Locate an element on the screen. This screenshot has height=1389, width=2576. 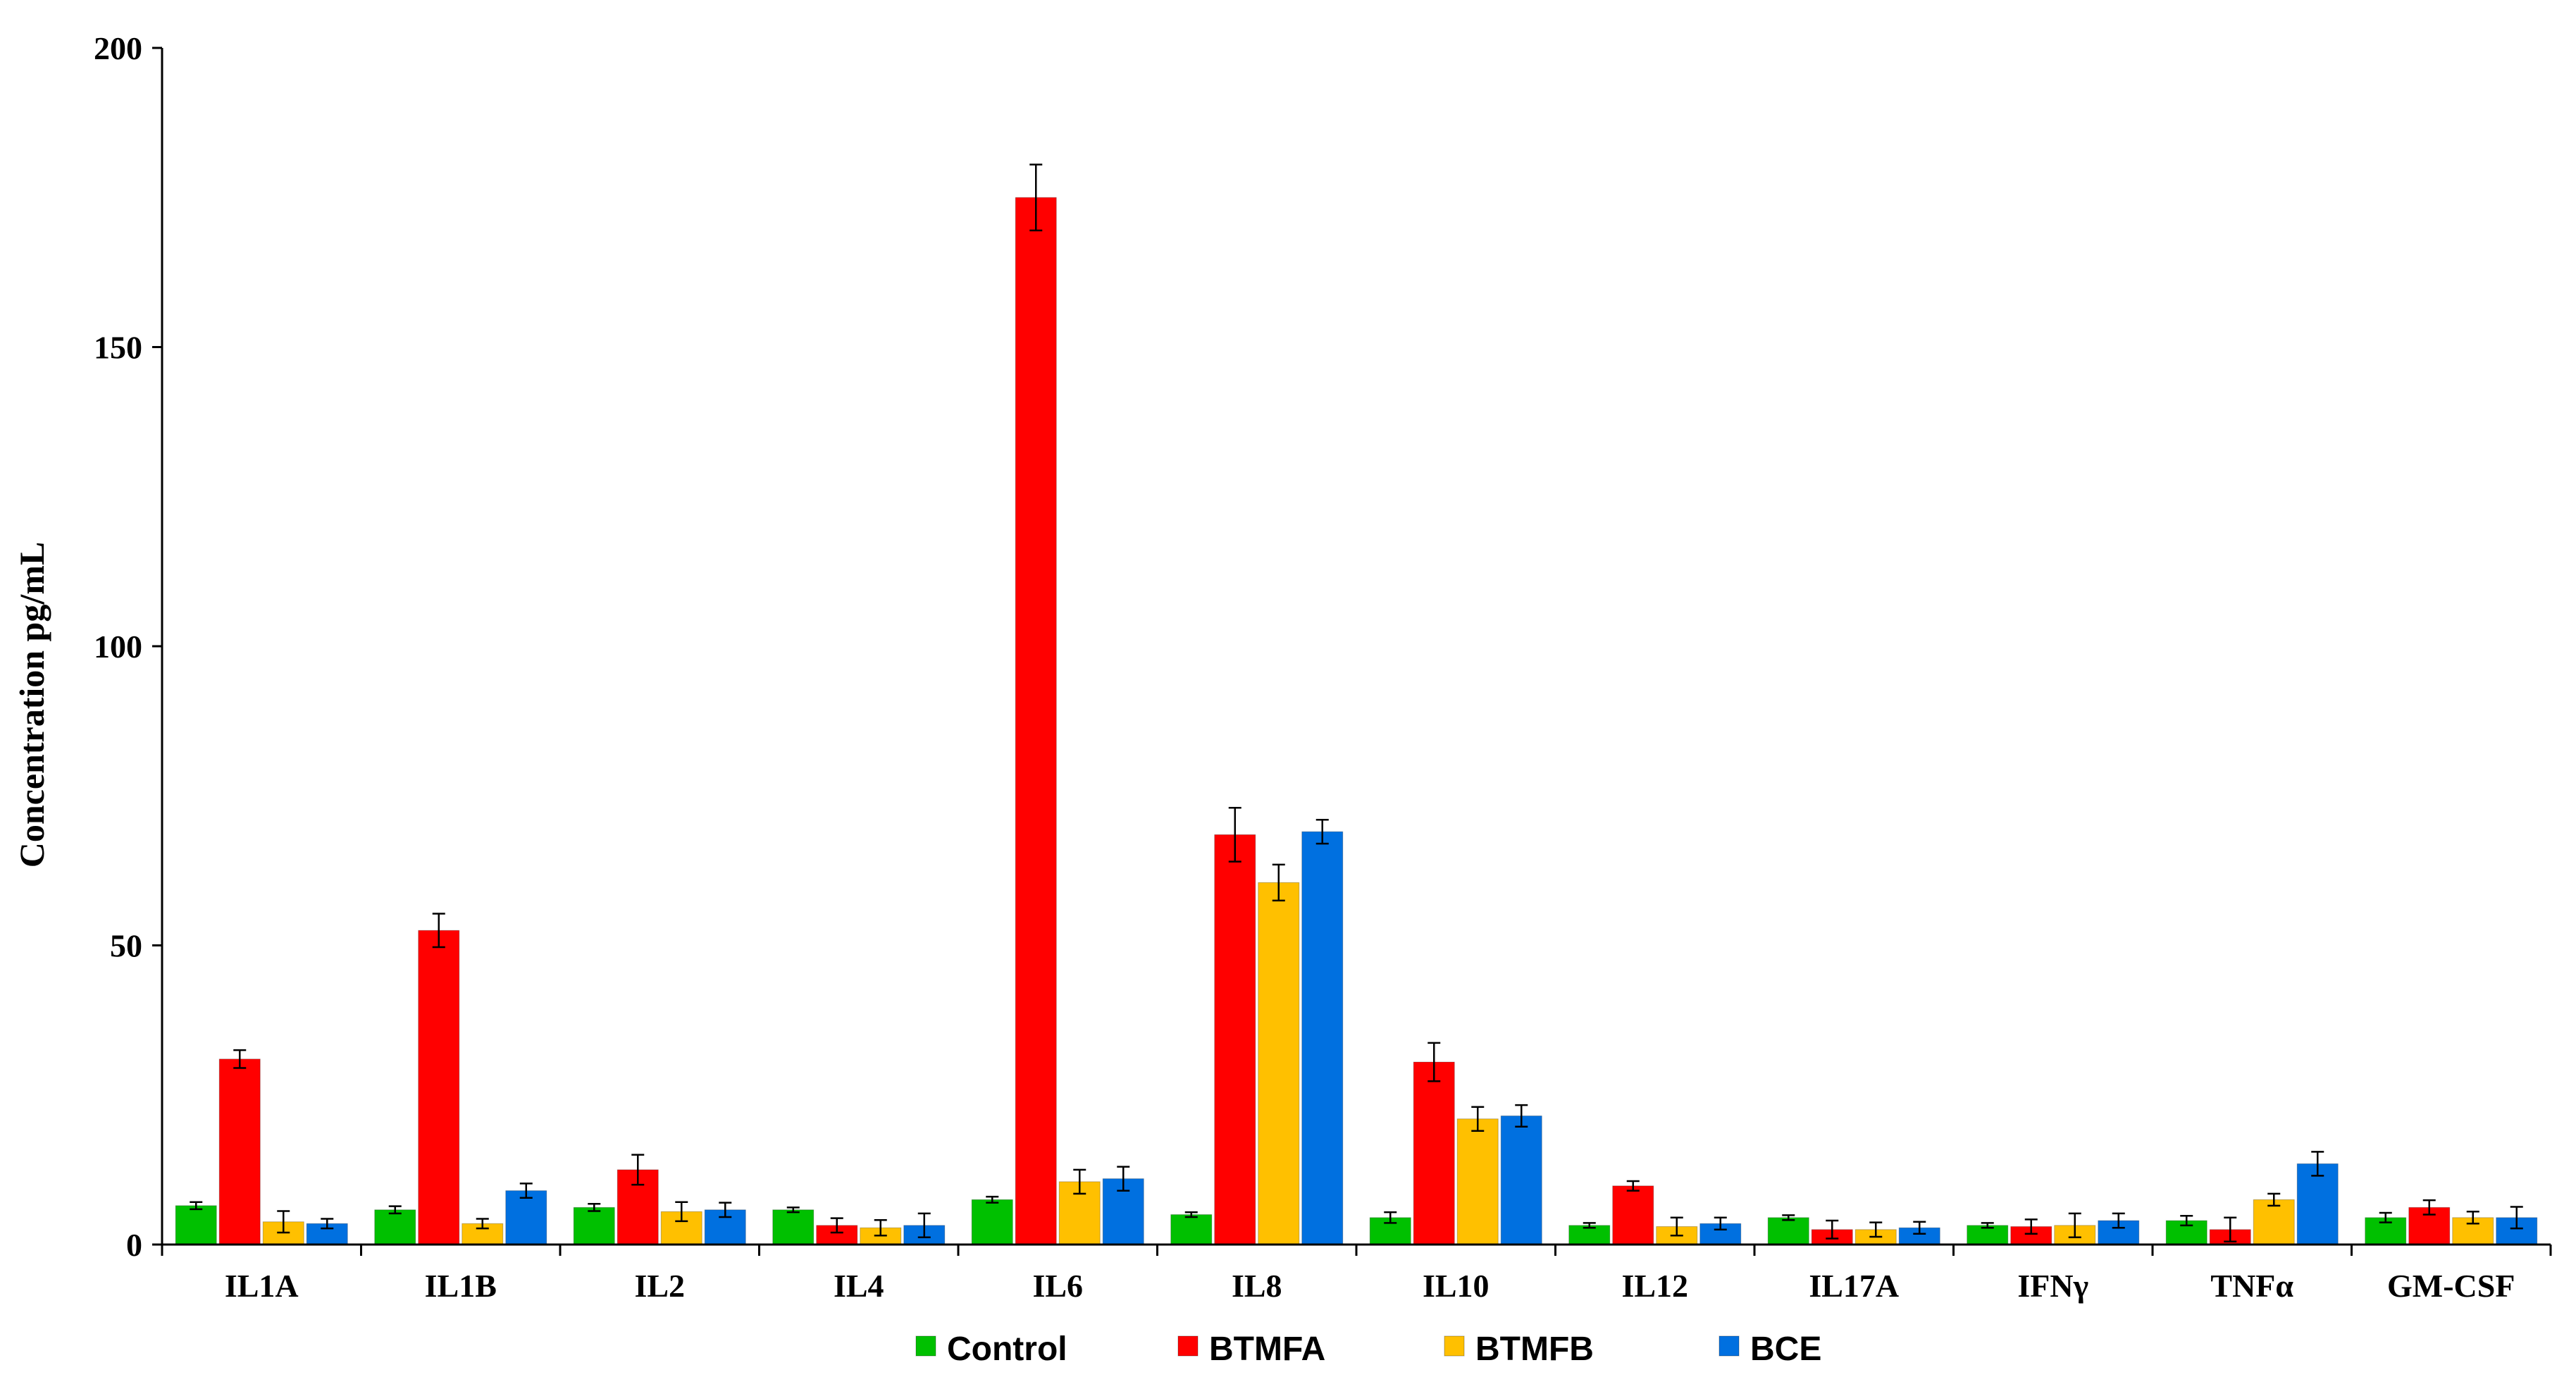
x-tick-label: IL10 is located at coordinates (1456, 1286).